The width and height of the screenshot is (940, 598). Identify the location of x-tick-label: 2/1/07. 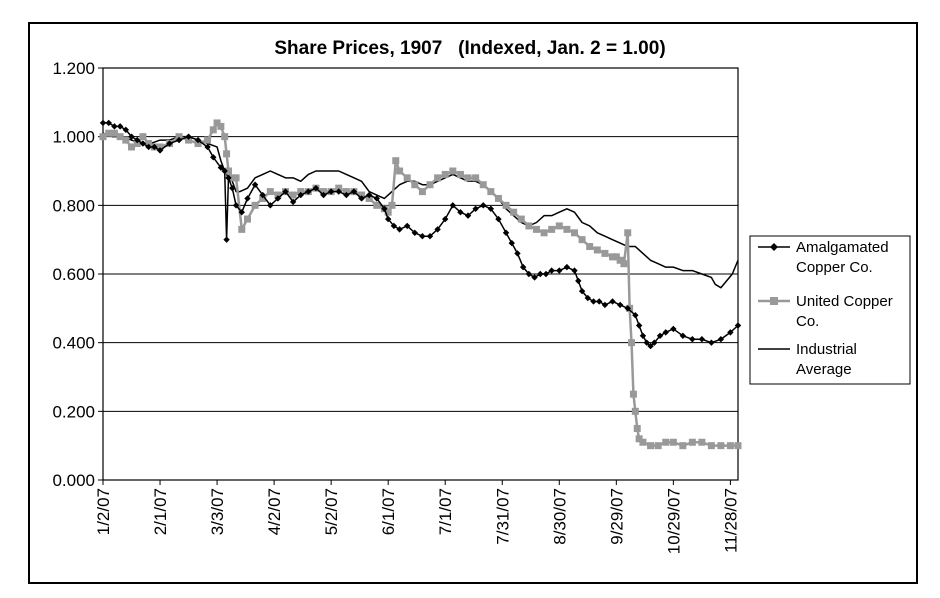
(160, 511).